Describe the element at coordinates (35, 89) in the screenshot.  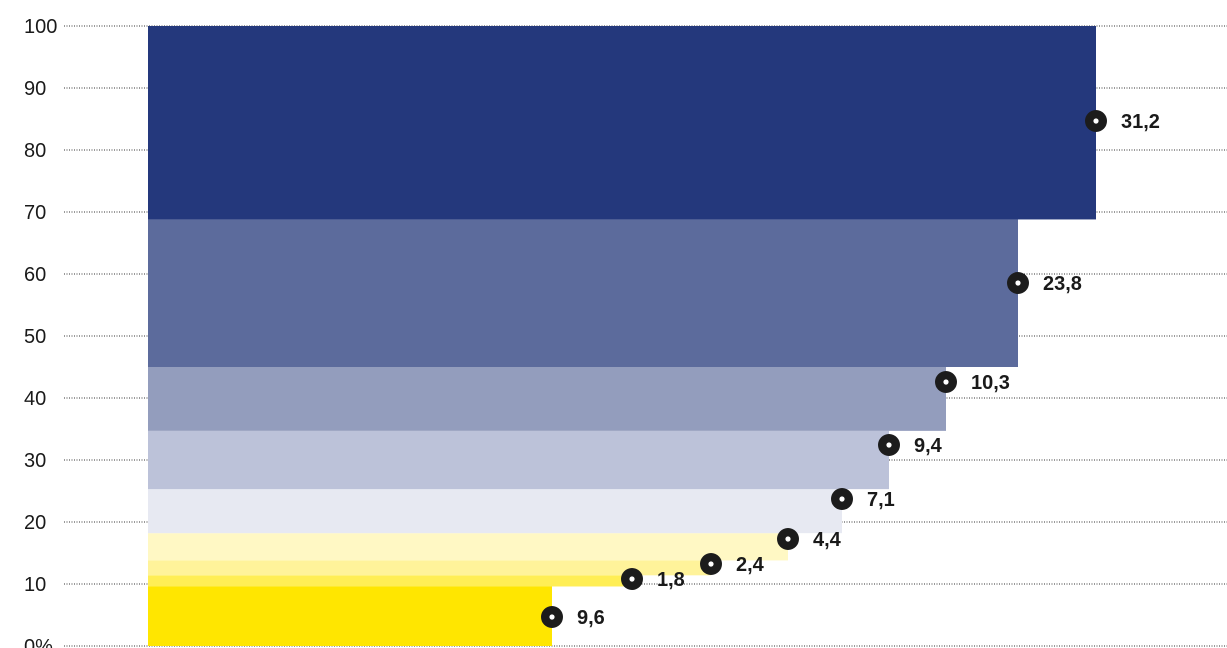
I see `y-tick-label: 90` at that location.